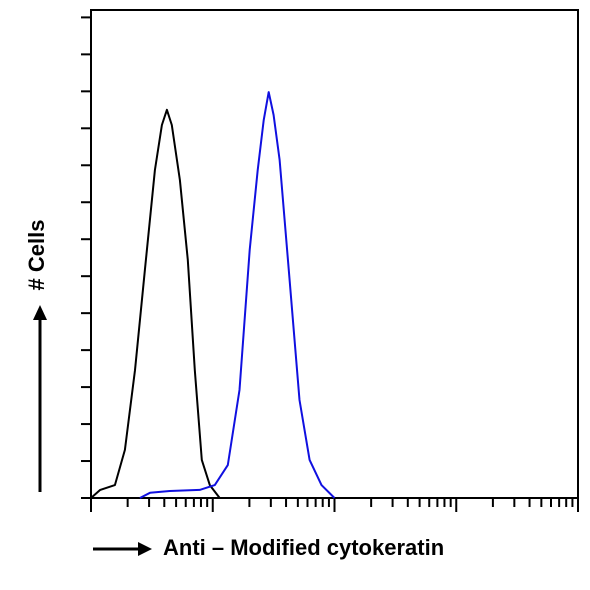  What do you see at coordinates (36, 255) in the screenshot?
I see `y-axis-label: # Cells` at bounding box center [36, 255].